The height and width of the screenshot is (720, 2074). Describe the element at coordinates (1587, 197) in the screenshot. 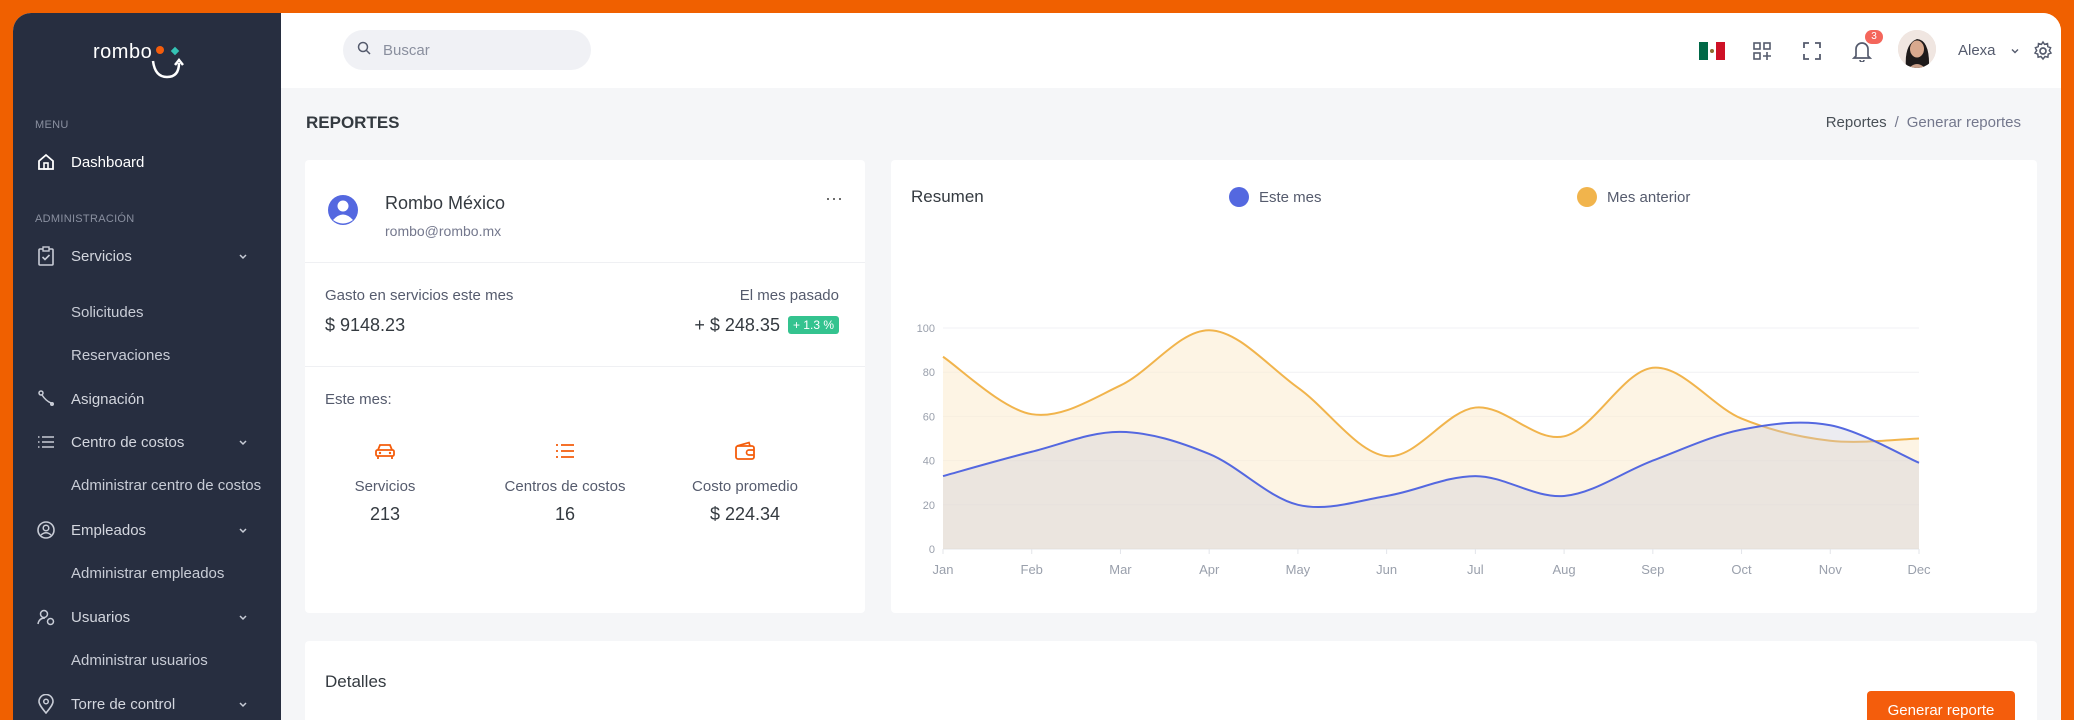

I see `legend-swatch` at that location.